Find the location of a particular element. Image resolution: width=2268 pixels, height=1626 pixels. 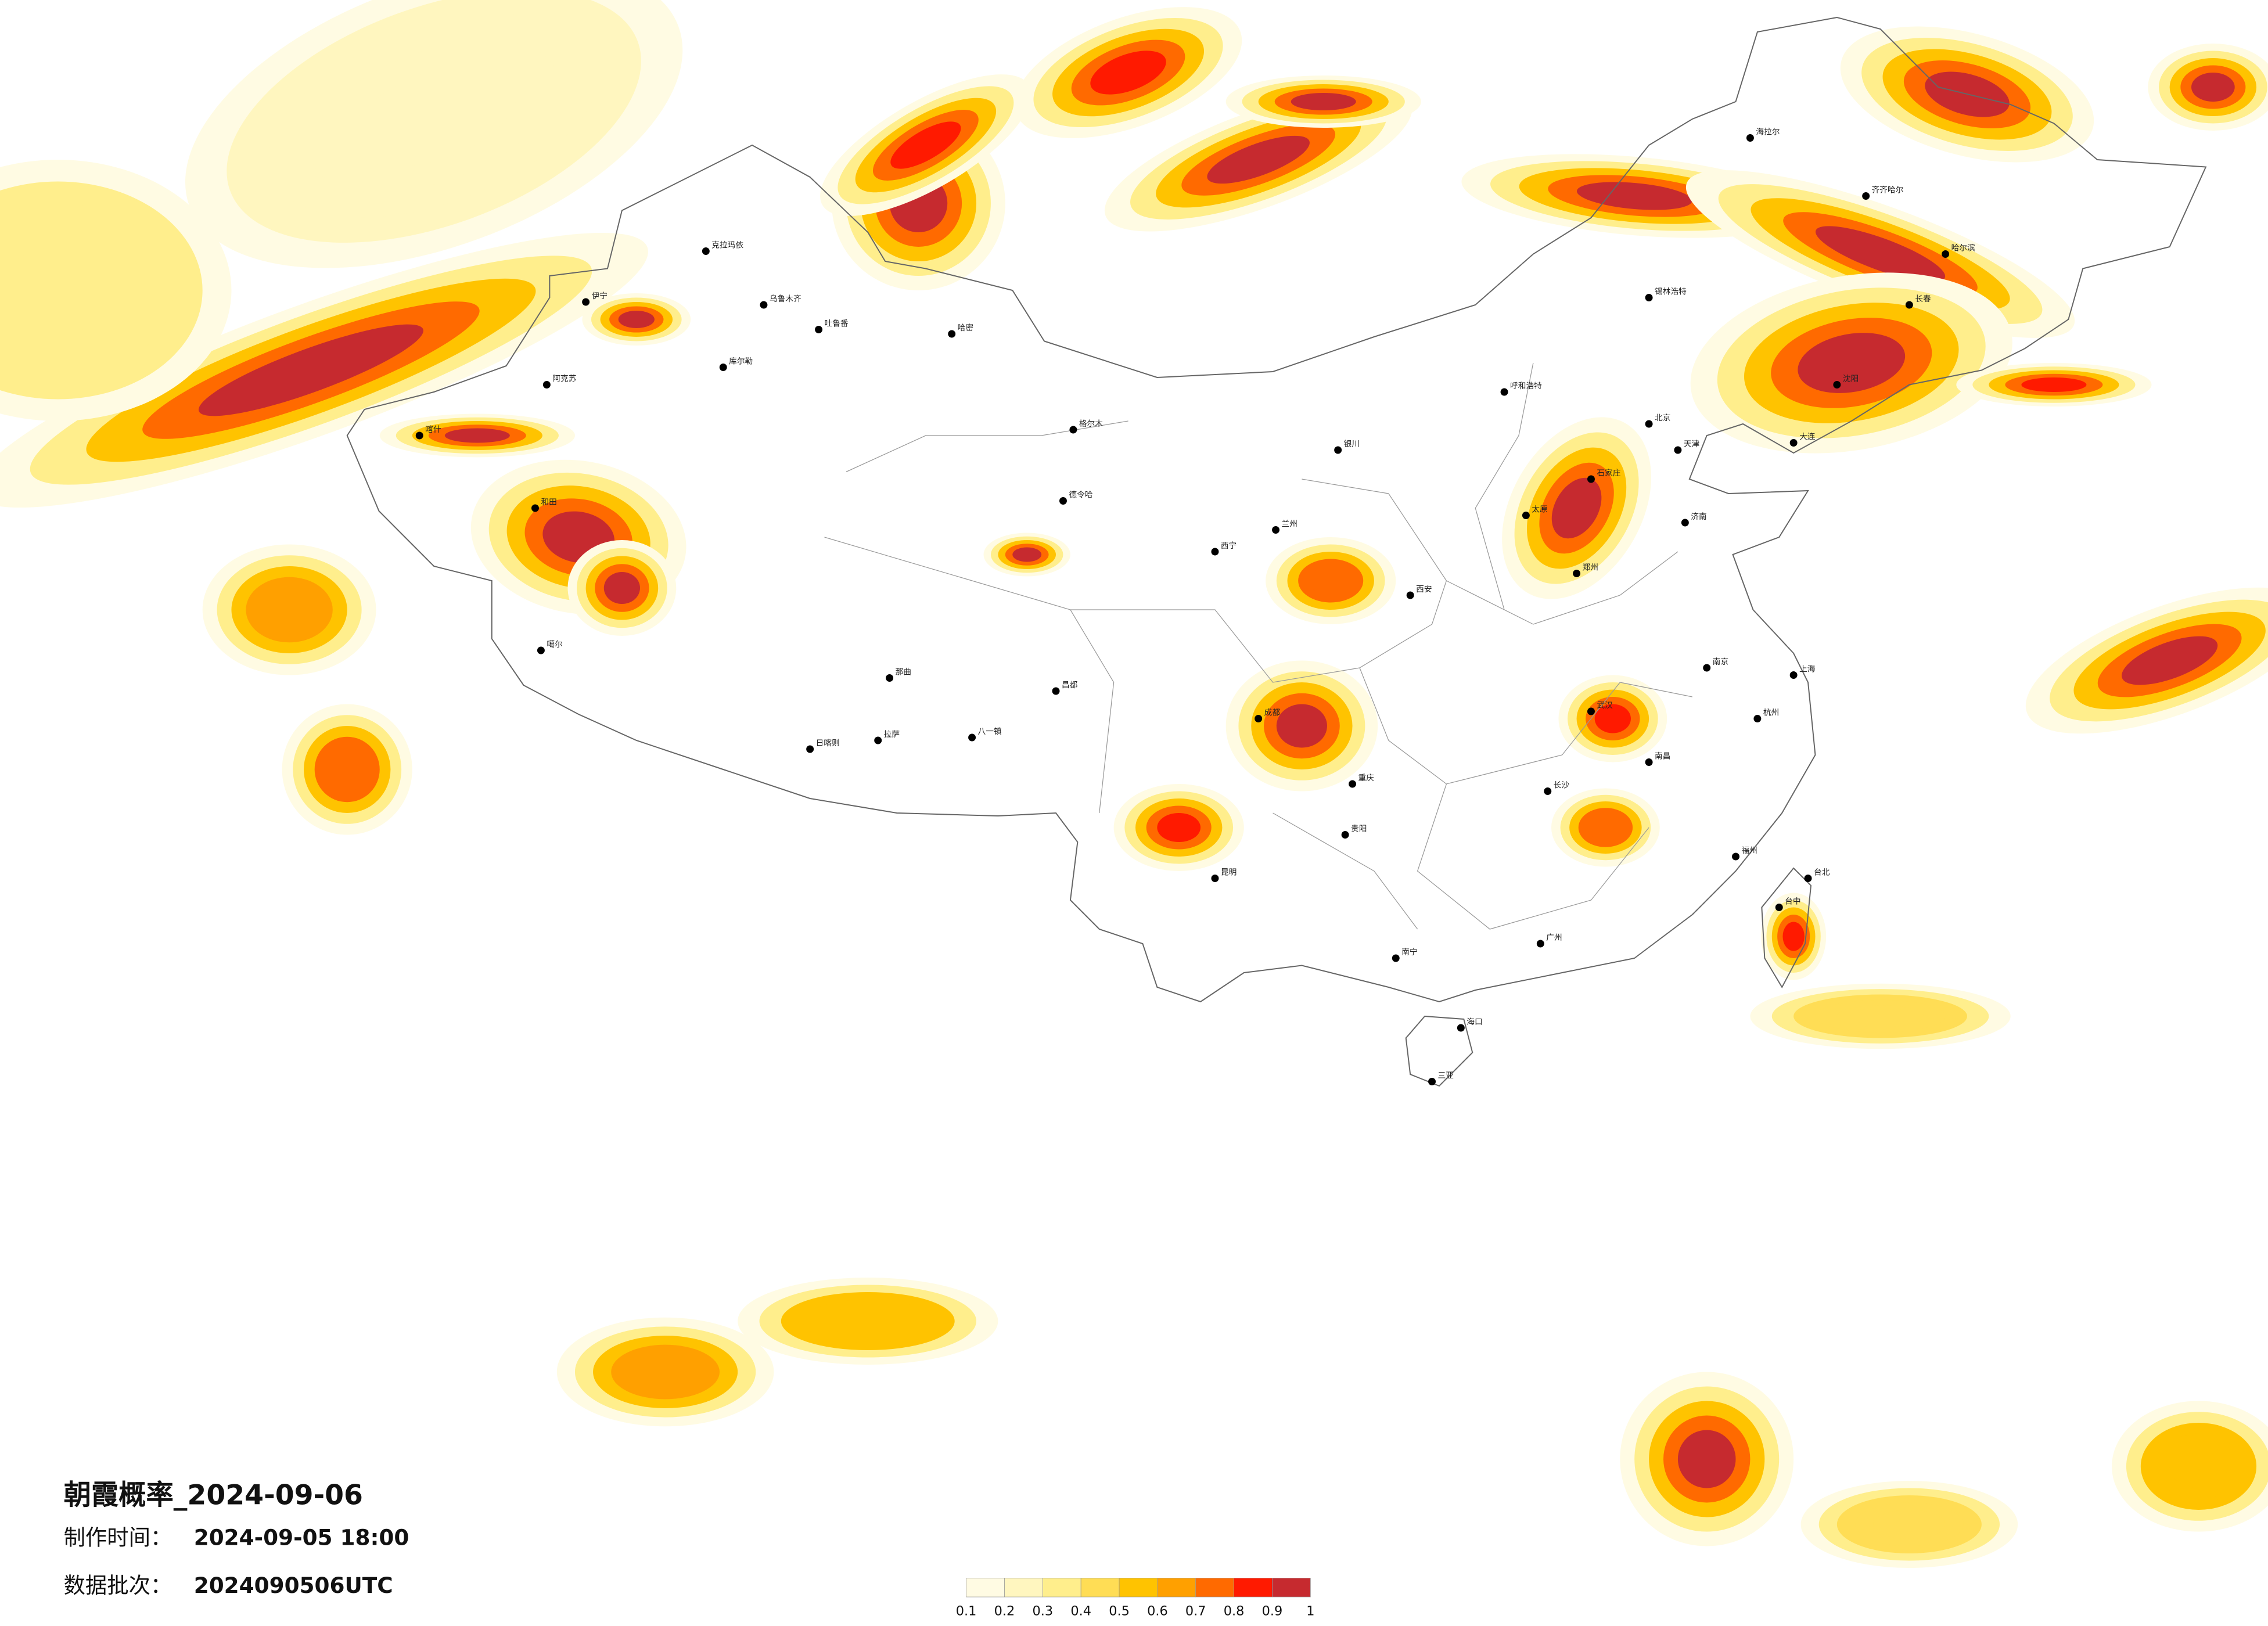

city-label: 西安 is located at coordinates (1424, 589).